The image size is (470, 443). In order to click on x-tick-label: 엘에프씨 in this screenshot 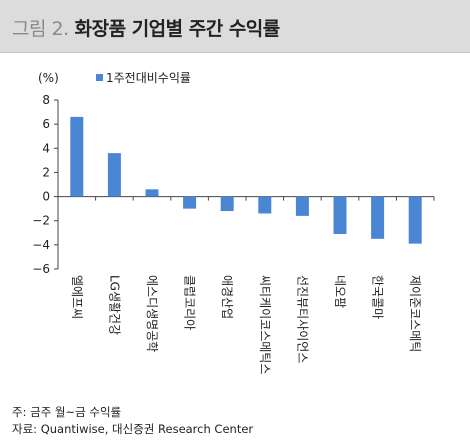, I will do `click(77, 297)`.